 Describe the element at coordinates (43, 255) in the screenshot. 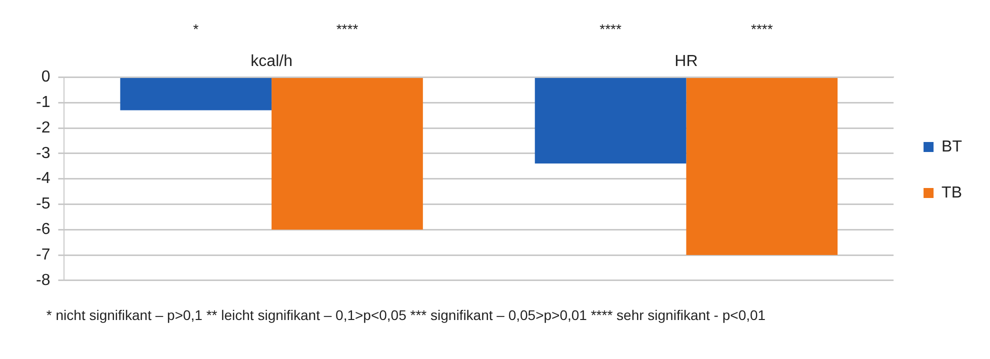

I see `y-tick-label: -7` at that location.